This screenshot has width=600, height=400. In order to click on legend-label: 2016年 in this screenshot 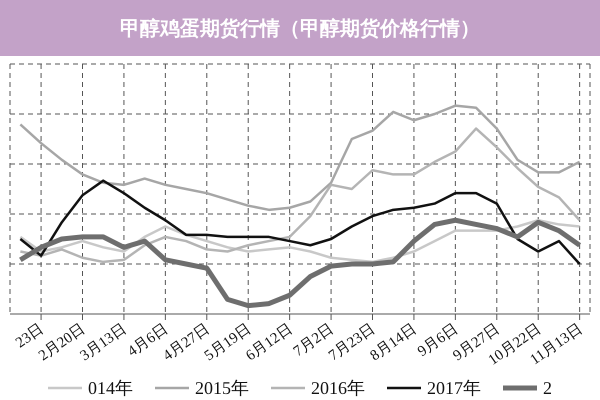, I will do `click(338, 388)`.